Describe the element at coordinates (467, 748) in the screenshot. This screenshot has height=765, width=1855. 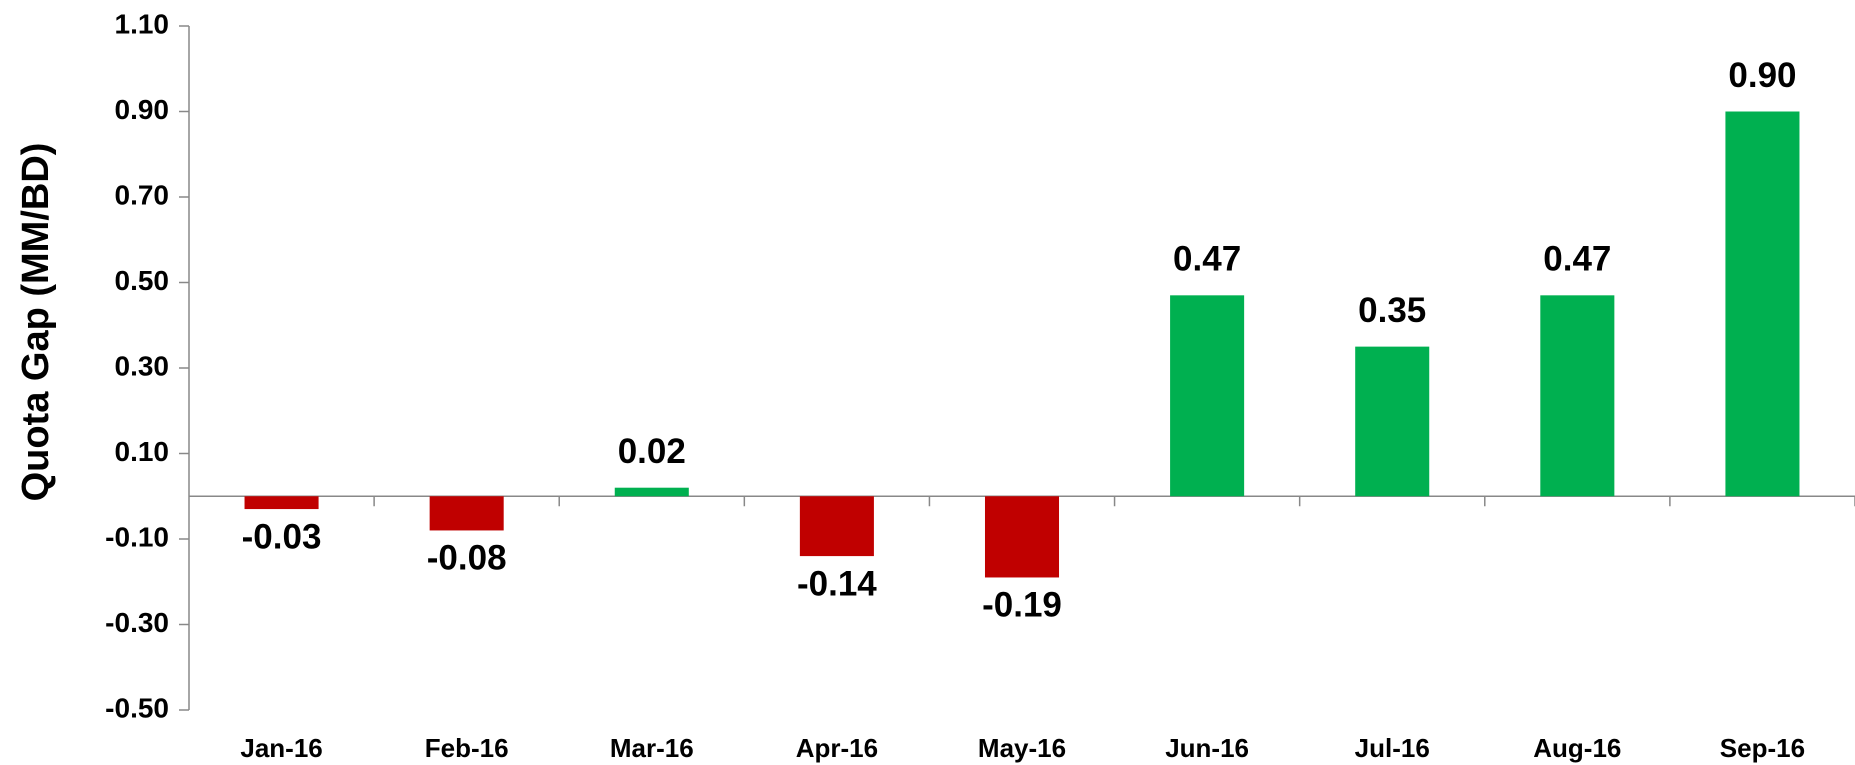
I see `x-tick-label: Feb-16` at that location.